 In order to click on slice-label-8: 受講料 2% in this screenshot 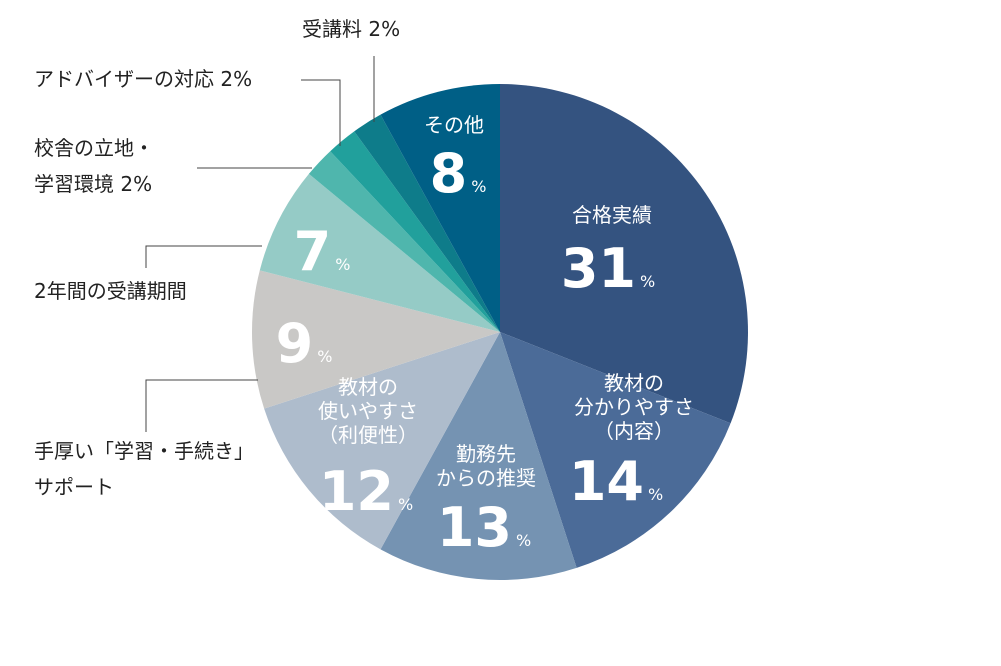, I will do `click(351, 29)`.